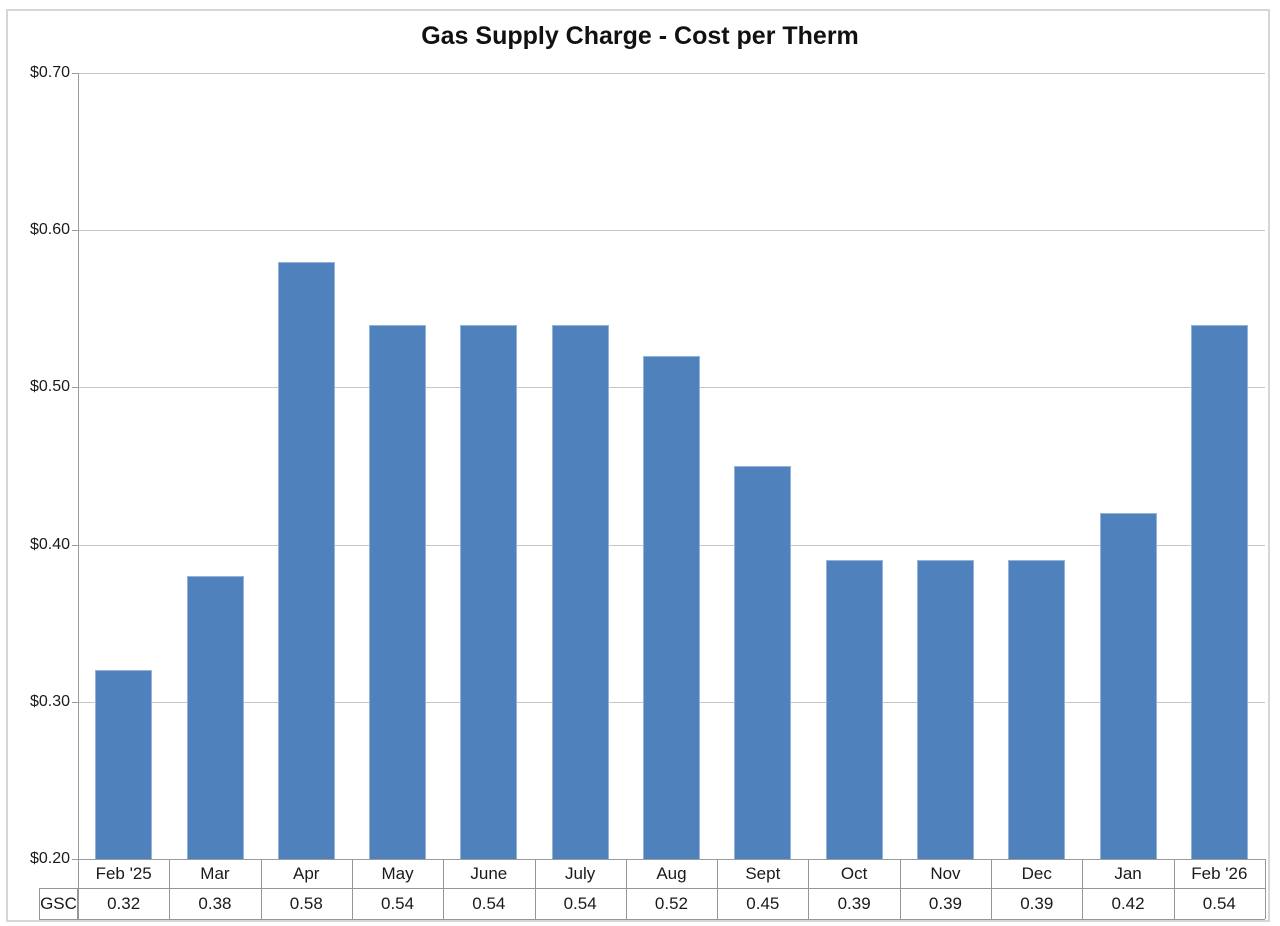 The image size is (1280, 926). Describe the element at coordinates (671, 919) in the screenshot. I see `data-table-bottom-border` at that location.